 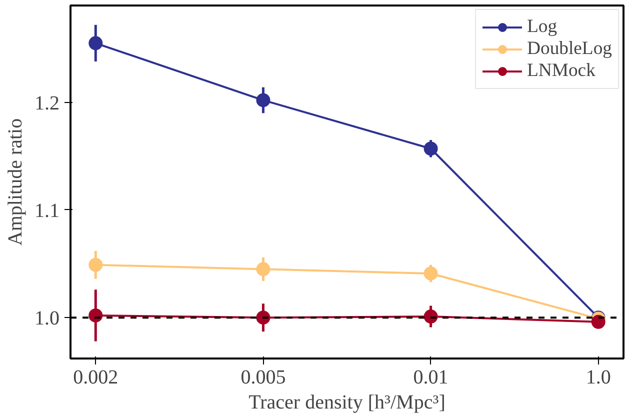 I want to click on legend-label: LNMock, so click(x=561, y=71).